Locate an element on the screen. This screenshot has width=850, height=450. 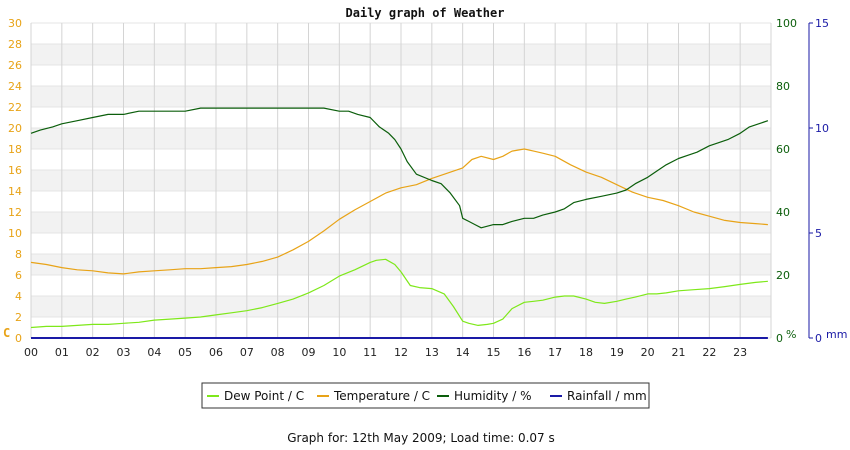
x-tick-label: 19 is located at coordinates (617, 352).